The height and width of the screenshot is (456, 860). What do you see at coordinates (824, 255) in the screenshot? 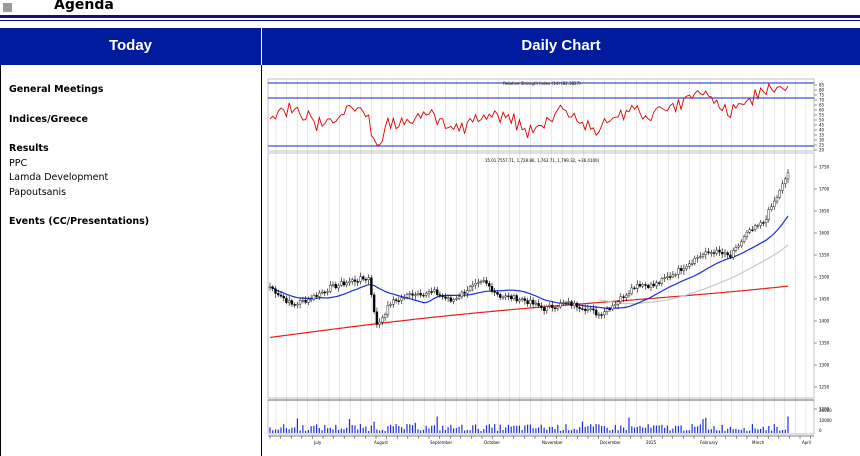
I see `price-tick-label: 1550` at bounding box center [824, 255].